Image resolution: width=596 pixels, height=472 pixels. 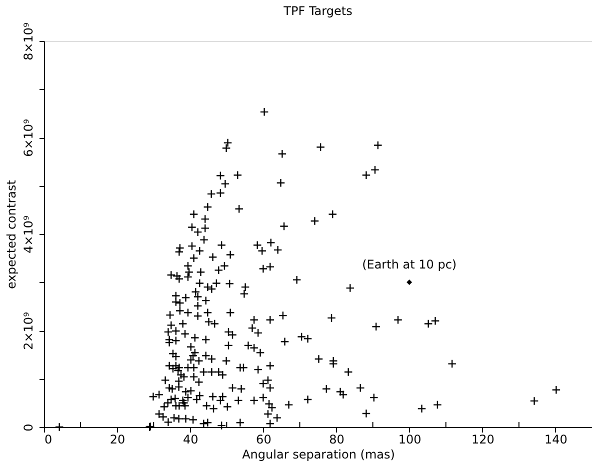 I want to click on annotation: (Earth at 10 pc), so click(x=409, y=264).